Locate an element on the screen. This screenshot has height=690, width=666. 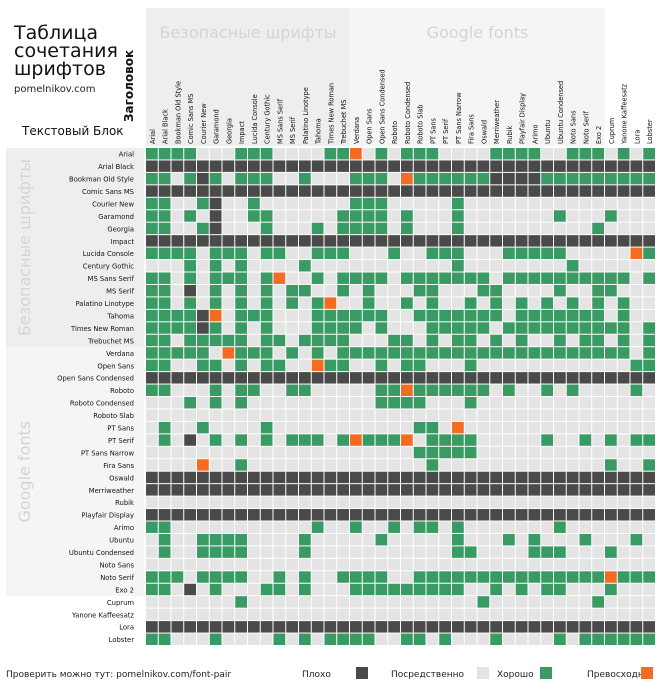
row-group-band is located at coordinates (75, 472).